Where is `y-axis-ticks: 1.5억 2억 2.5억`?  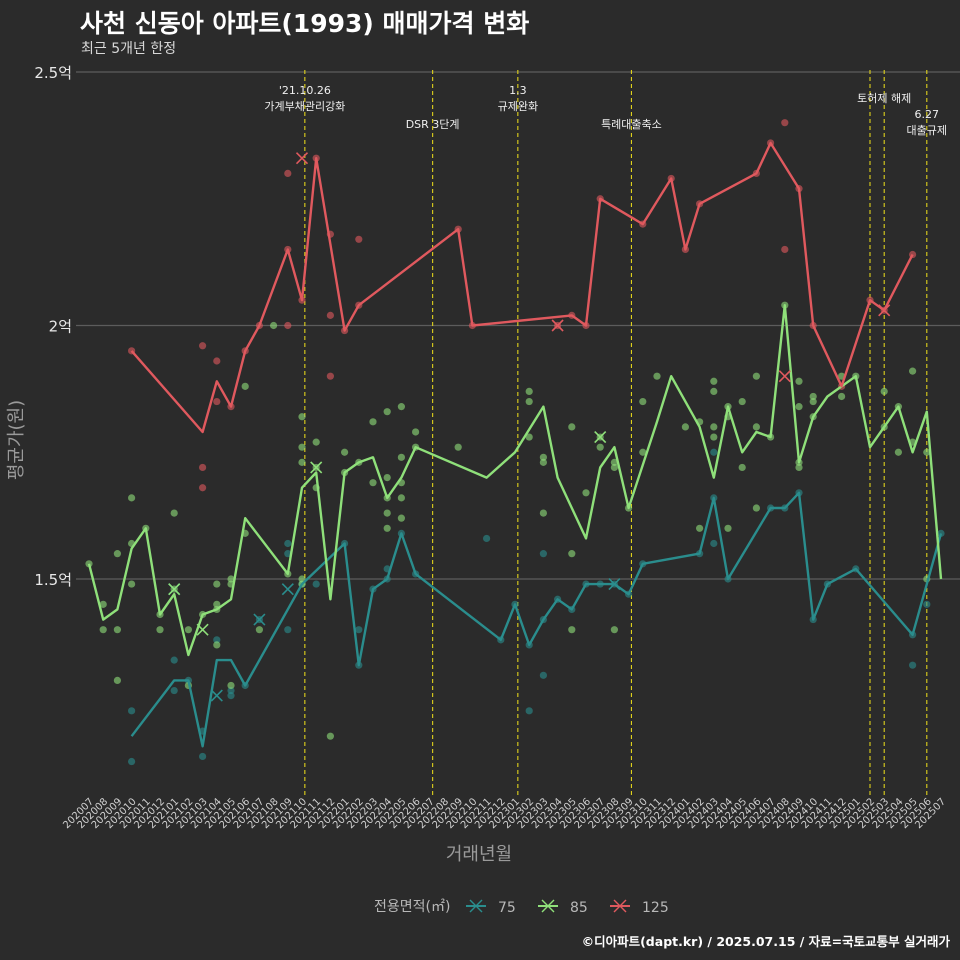 y-axis-ticks: 1.5억 2억 2.5억 is located at coordinates (53, 326).